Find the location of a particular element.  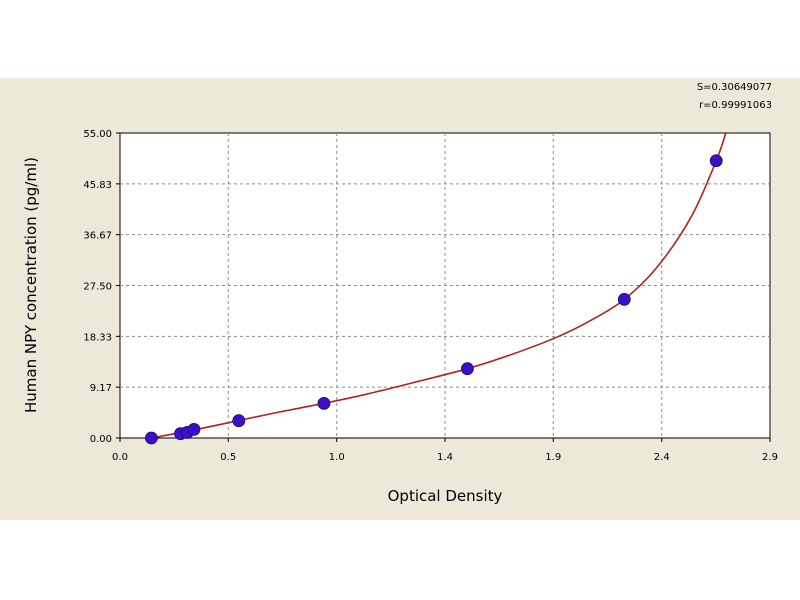

x-tick-label: 0.5 is located at coordinates (228, 457).